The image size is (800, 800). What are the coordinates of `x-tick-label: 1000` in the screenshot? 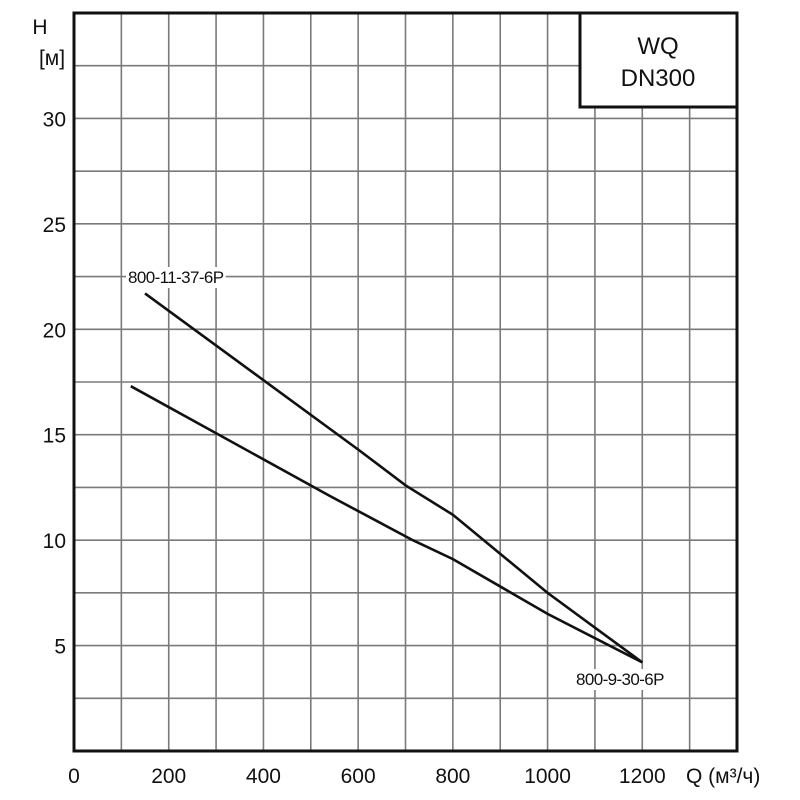 It's located at (547, 776).